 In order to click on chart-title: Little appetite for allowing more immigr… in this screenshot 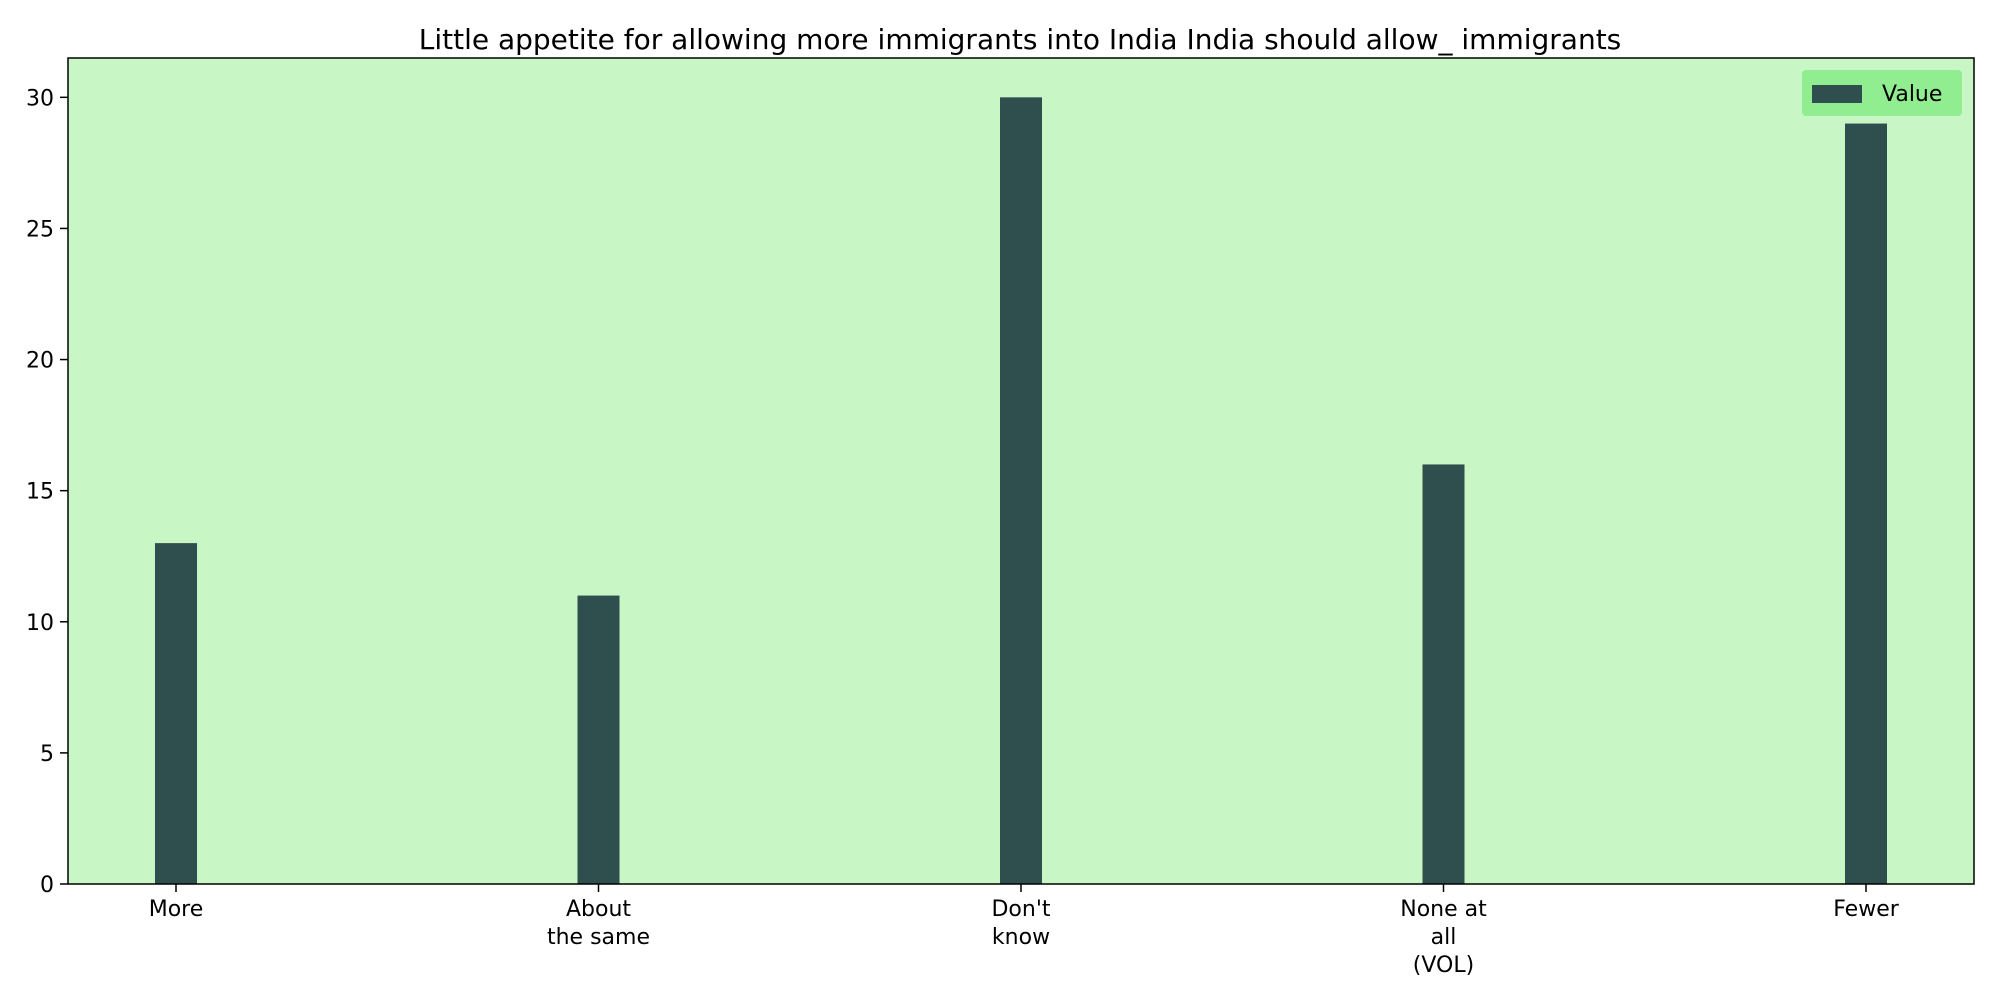, I will do `click(1020, 39)`.